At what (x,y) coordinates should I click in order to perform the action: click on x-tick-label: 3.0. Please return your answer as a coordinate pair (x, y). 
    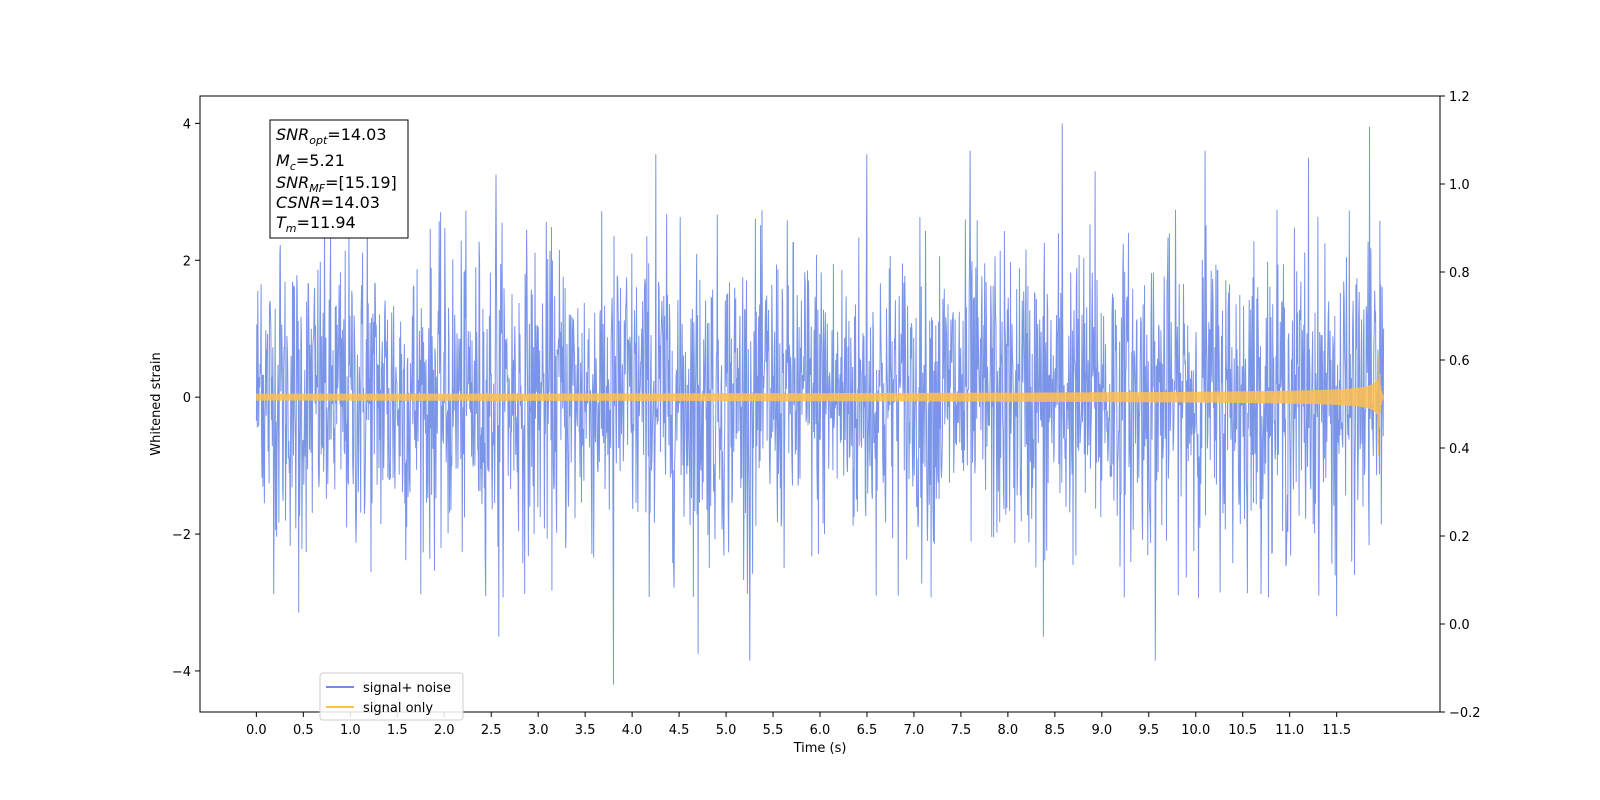
    Looking at the image, I should click on (538, 730).